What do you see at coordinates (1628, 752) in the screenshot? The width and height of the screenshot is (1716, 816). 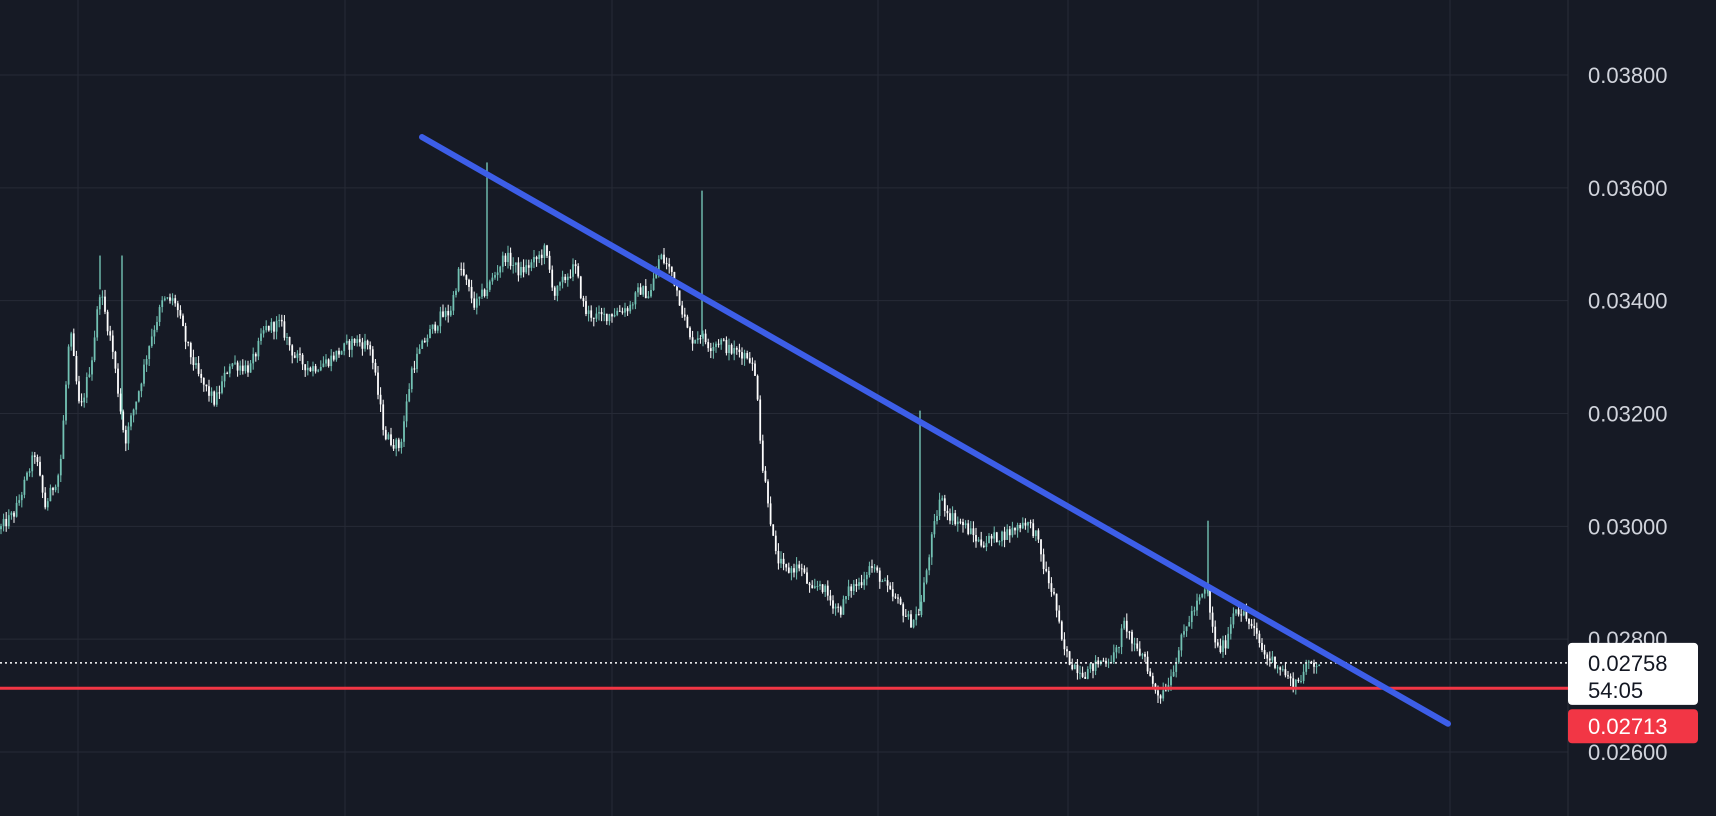 I see `price-tick-label: 0.02600` at bounding box center [1628, 752].